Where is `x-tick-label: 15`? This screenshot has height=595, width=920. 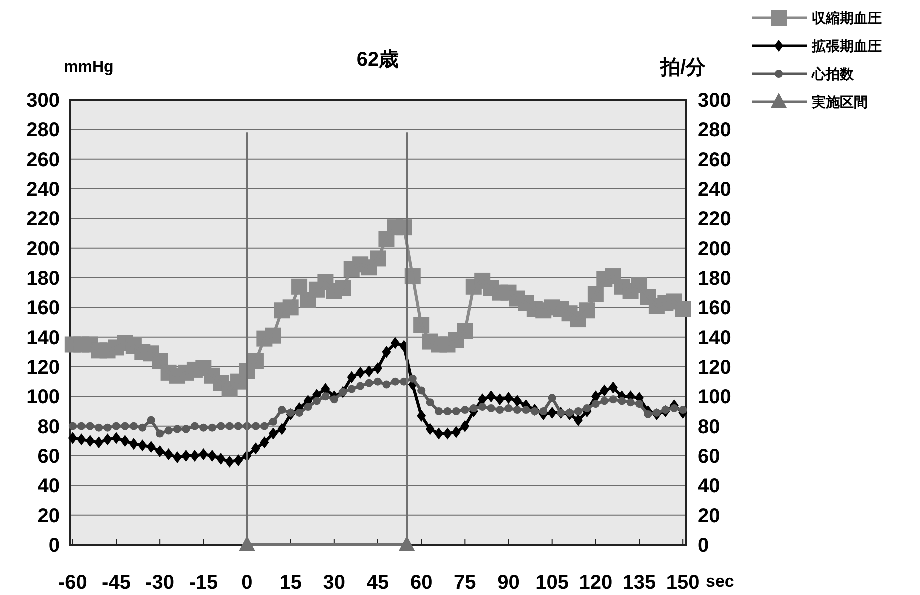
x-tick-label: 15 is located at coordinates (291, 583).